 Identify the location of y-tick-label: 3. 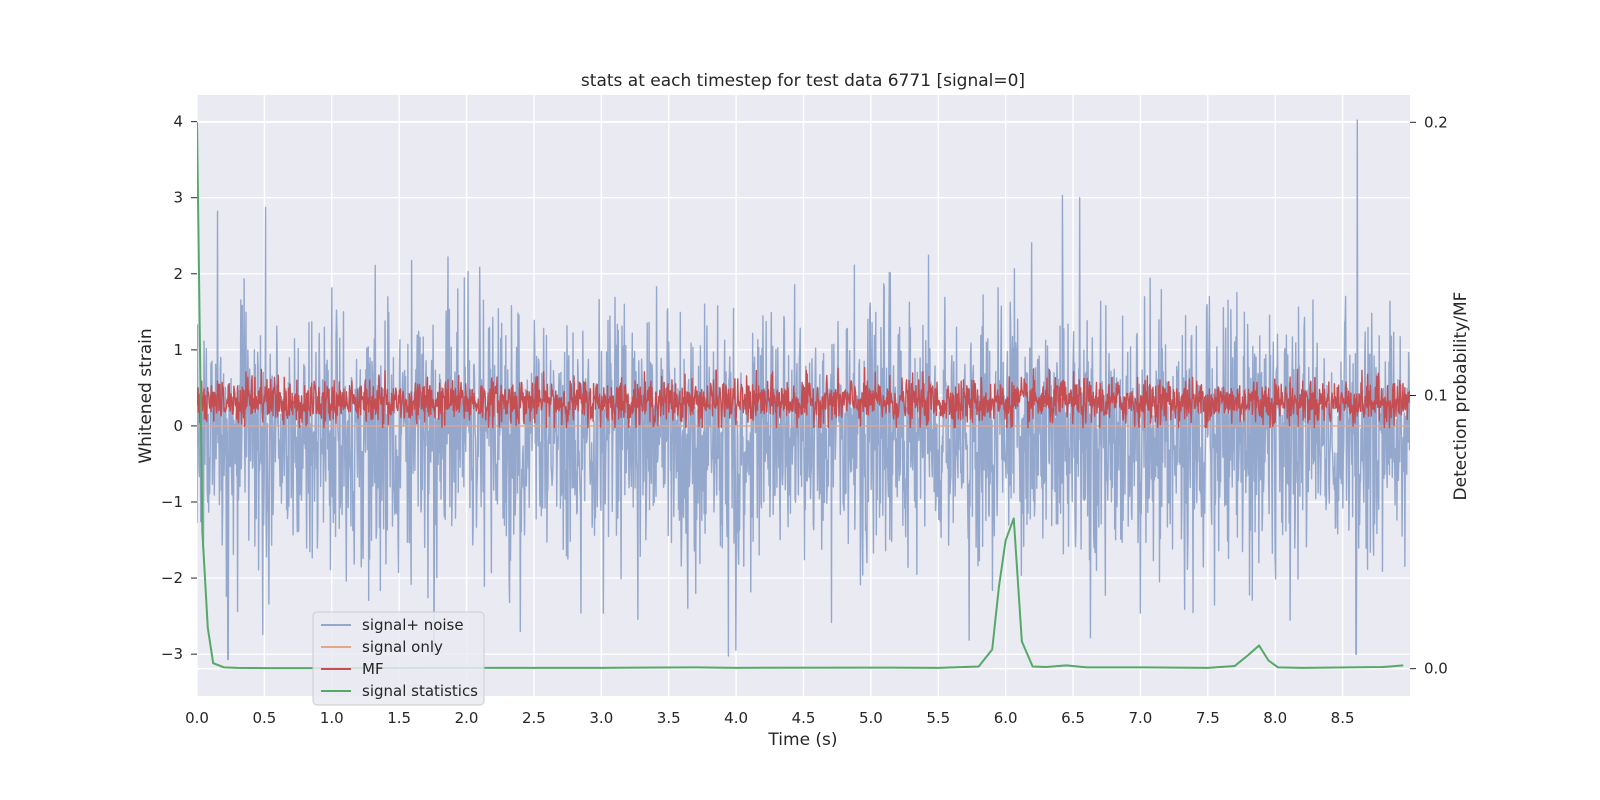
(178, 198).